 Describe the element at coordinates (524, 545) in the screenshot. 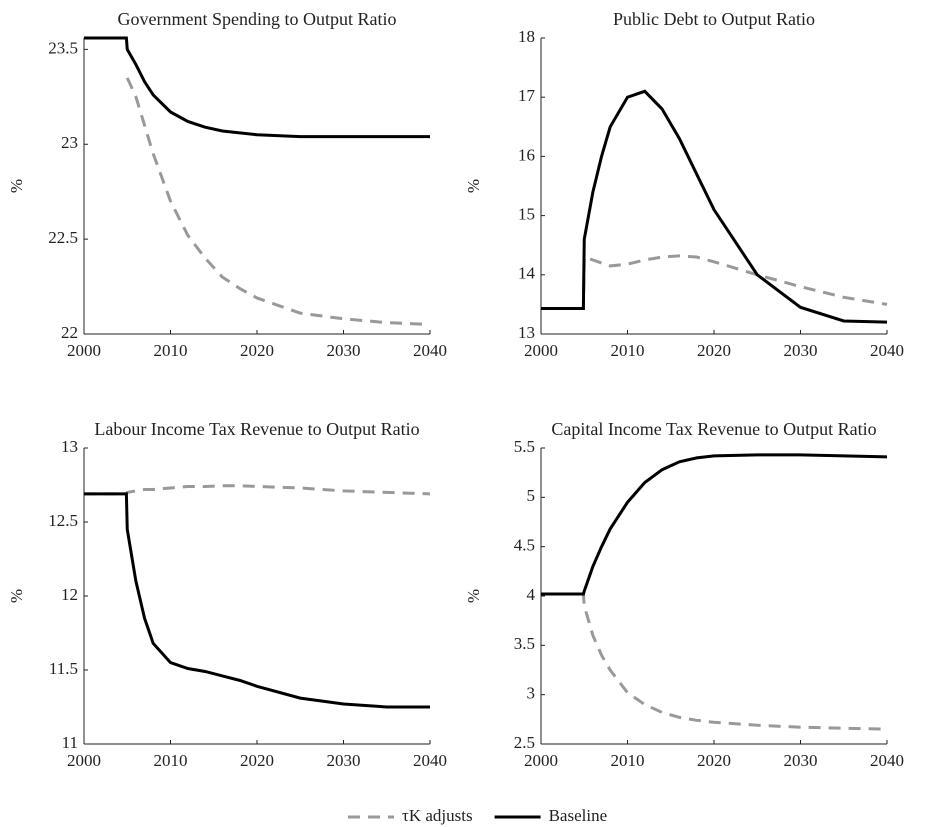

I see `y-tick-label: 4.5` at that location.